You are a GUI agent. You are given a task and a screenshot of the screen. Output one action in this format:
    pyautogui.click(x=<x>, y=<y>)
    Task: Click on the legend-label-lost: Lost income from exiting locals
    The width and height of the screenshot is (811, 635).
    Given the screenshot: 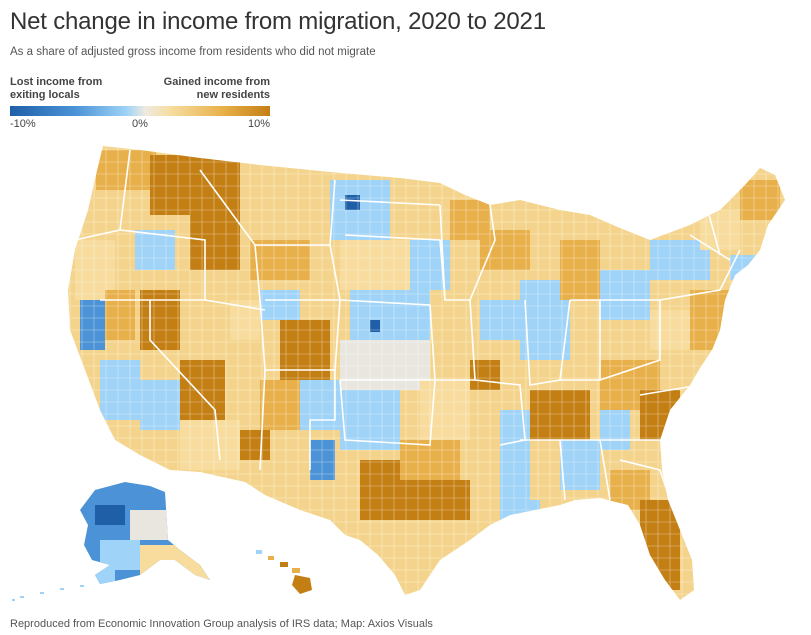 What is the action you would take?
    pyautogui.click(x=56, y=88)
    